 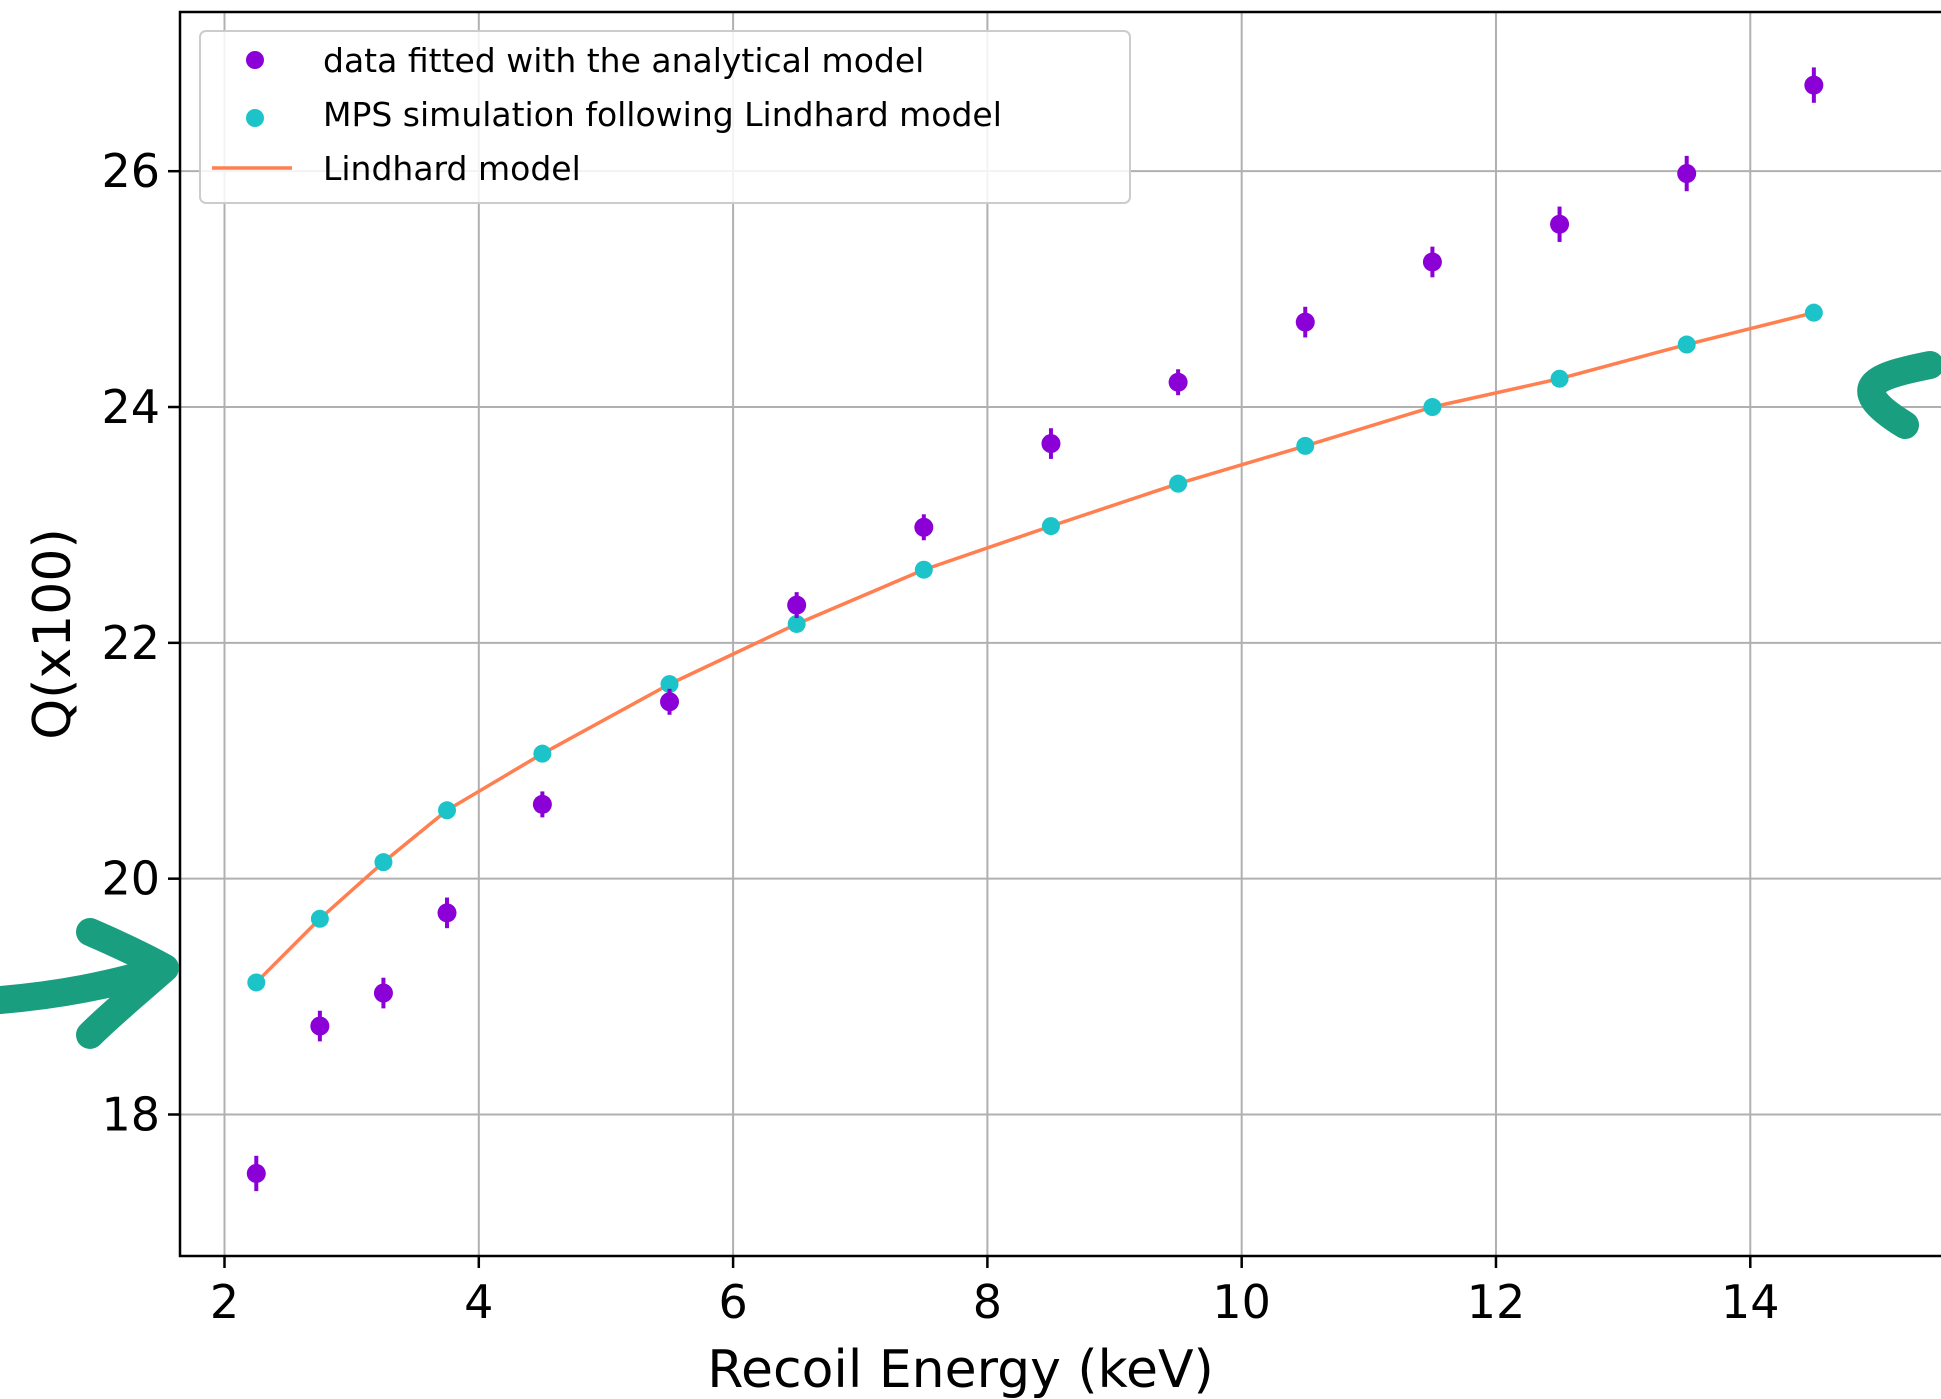 What do you see at coordinates (89, 983) in the screenshot?
I see `annotation-arrow-left` at bounding box center [89, 983].